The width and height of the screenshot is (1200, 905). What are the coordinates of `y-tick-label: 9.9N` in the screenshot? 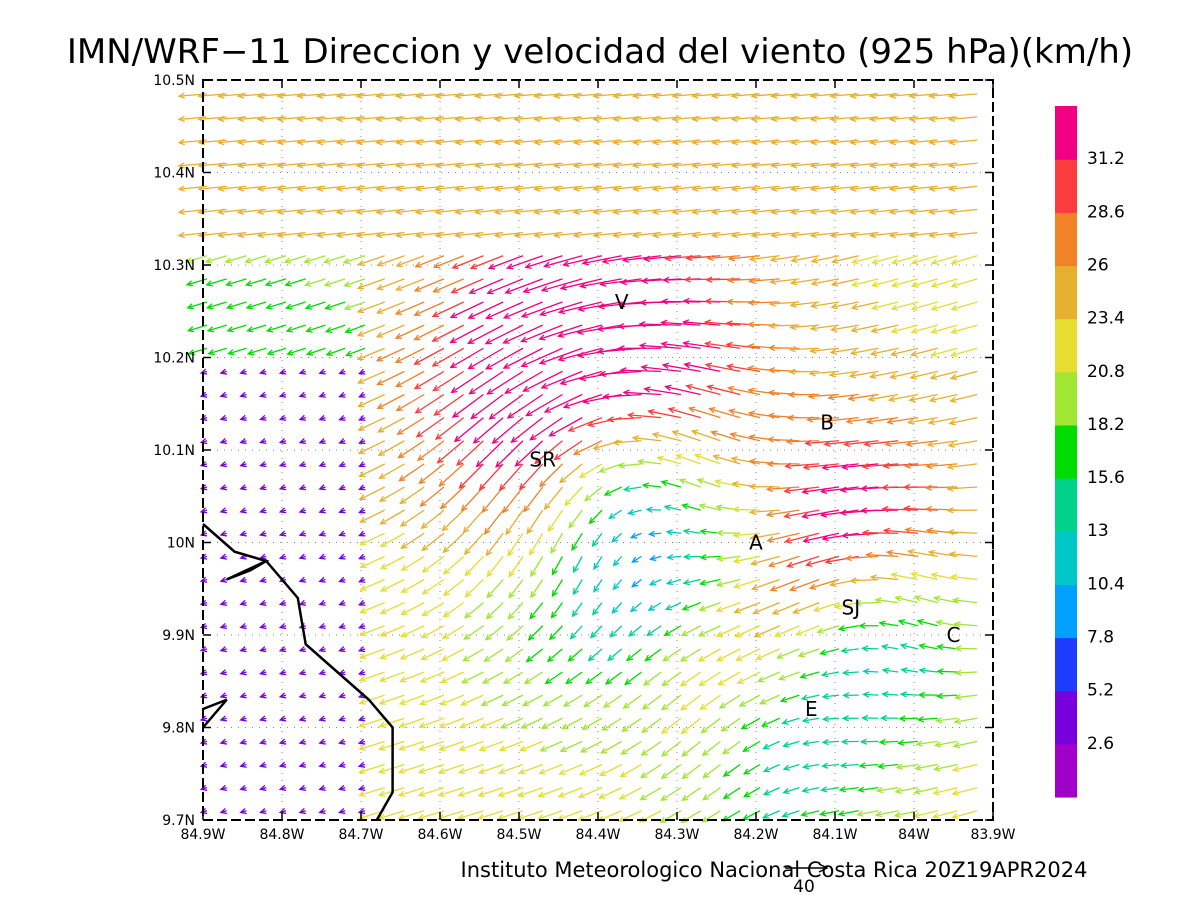 It's located at (178, 636).